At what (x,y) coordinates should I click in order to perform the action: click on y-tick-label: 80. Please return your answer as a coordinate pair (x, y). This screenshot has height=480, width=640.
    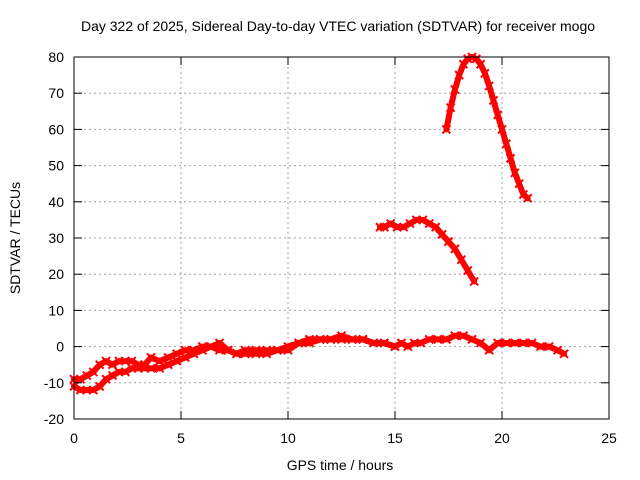
    Looking at the image, I should click on (56, 57).